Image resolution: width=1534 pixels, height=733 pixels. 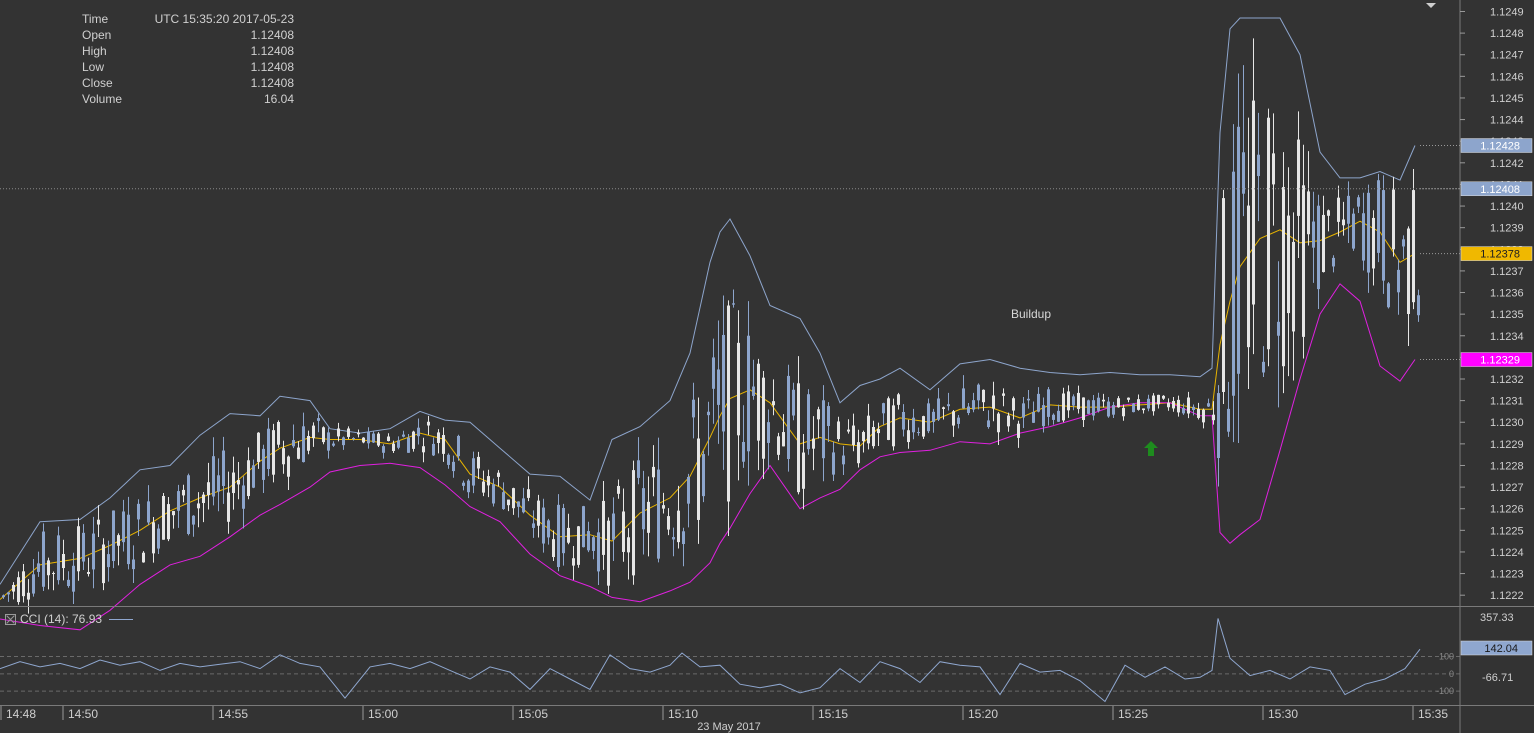 I want to click on ohlc-label: Close, so click(x=97, y=83).